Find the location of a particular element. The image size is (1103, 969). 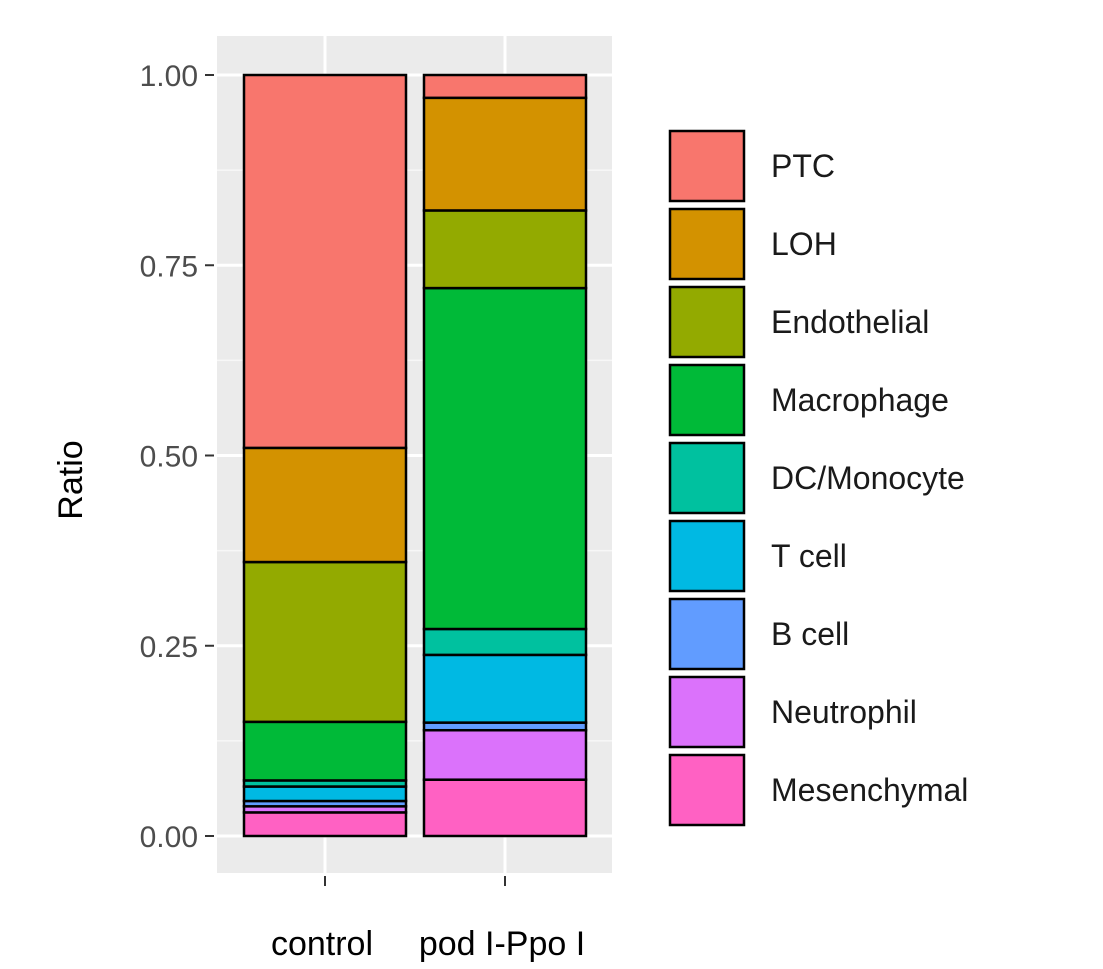

legend-label: LOH is located at coordinates (804, 244).